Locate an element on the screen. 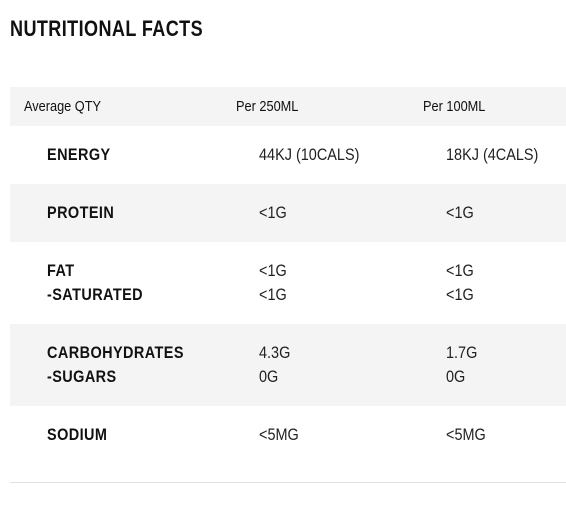 The height and width of the screenshot is (532, 566). table-cell: 18KJ (4CALS) is located at coordinates (492, 155).